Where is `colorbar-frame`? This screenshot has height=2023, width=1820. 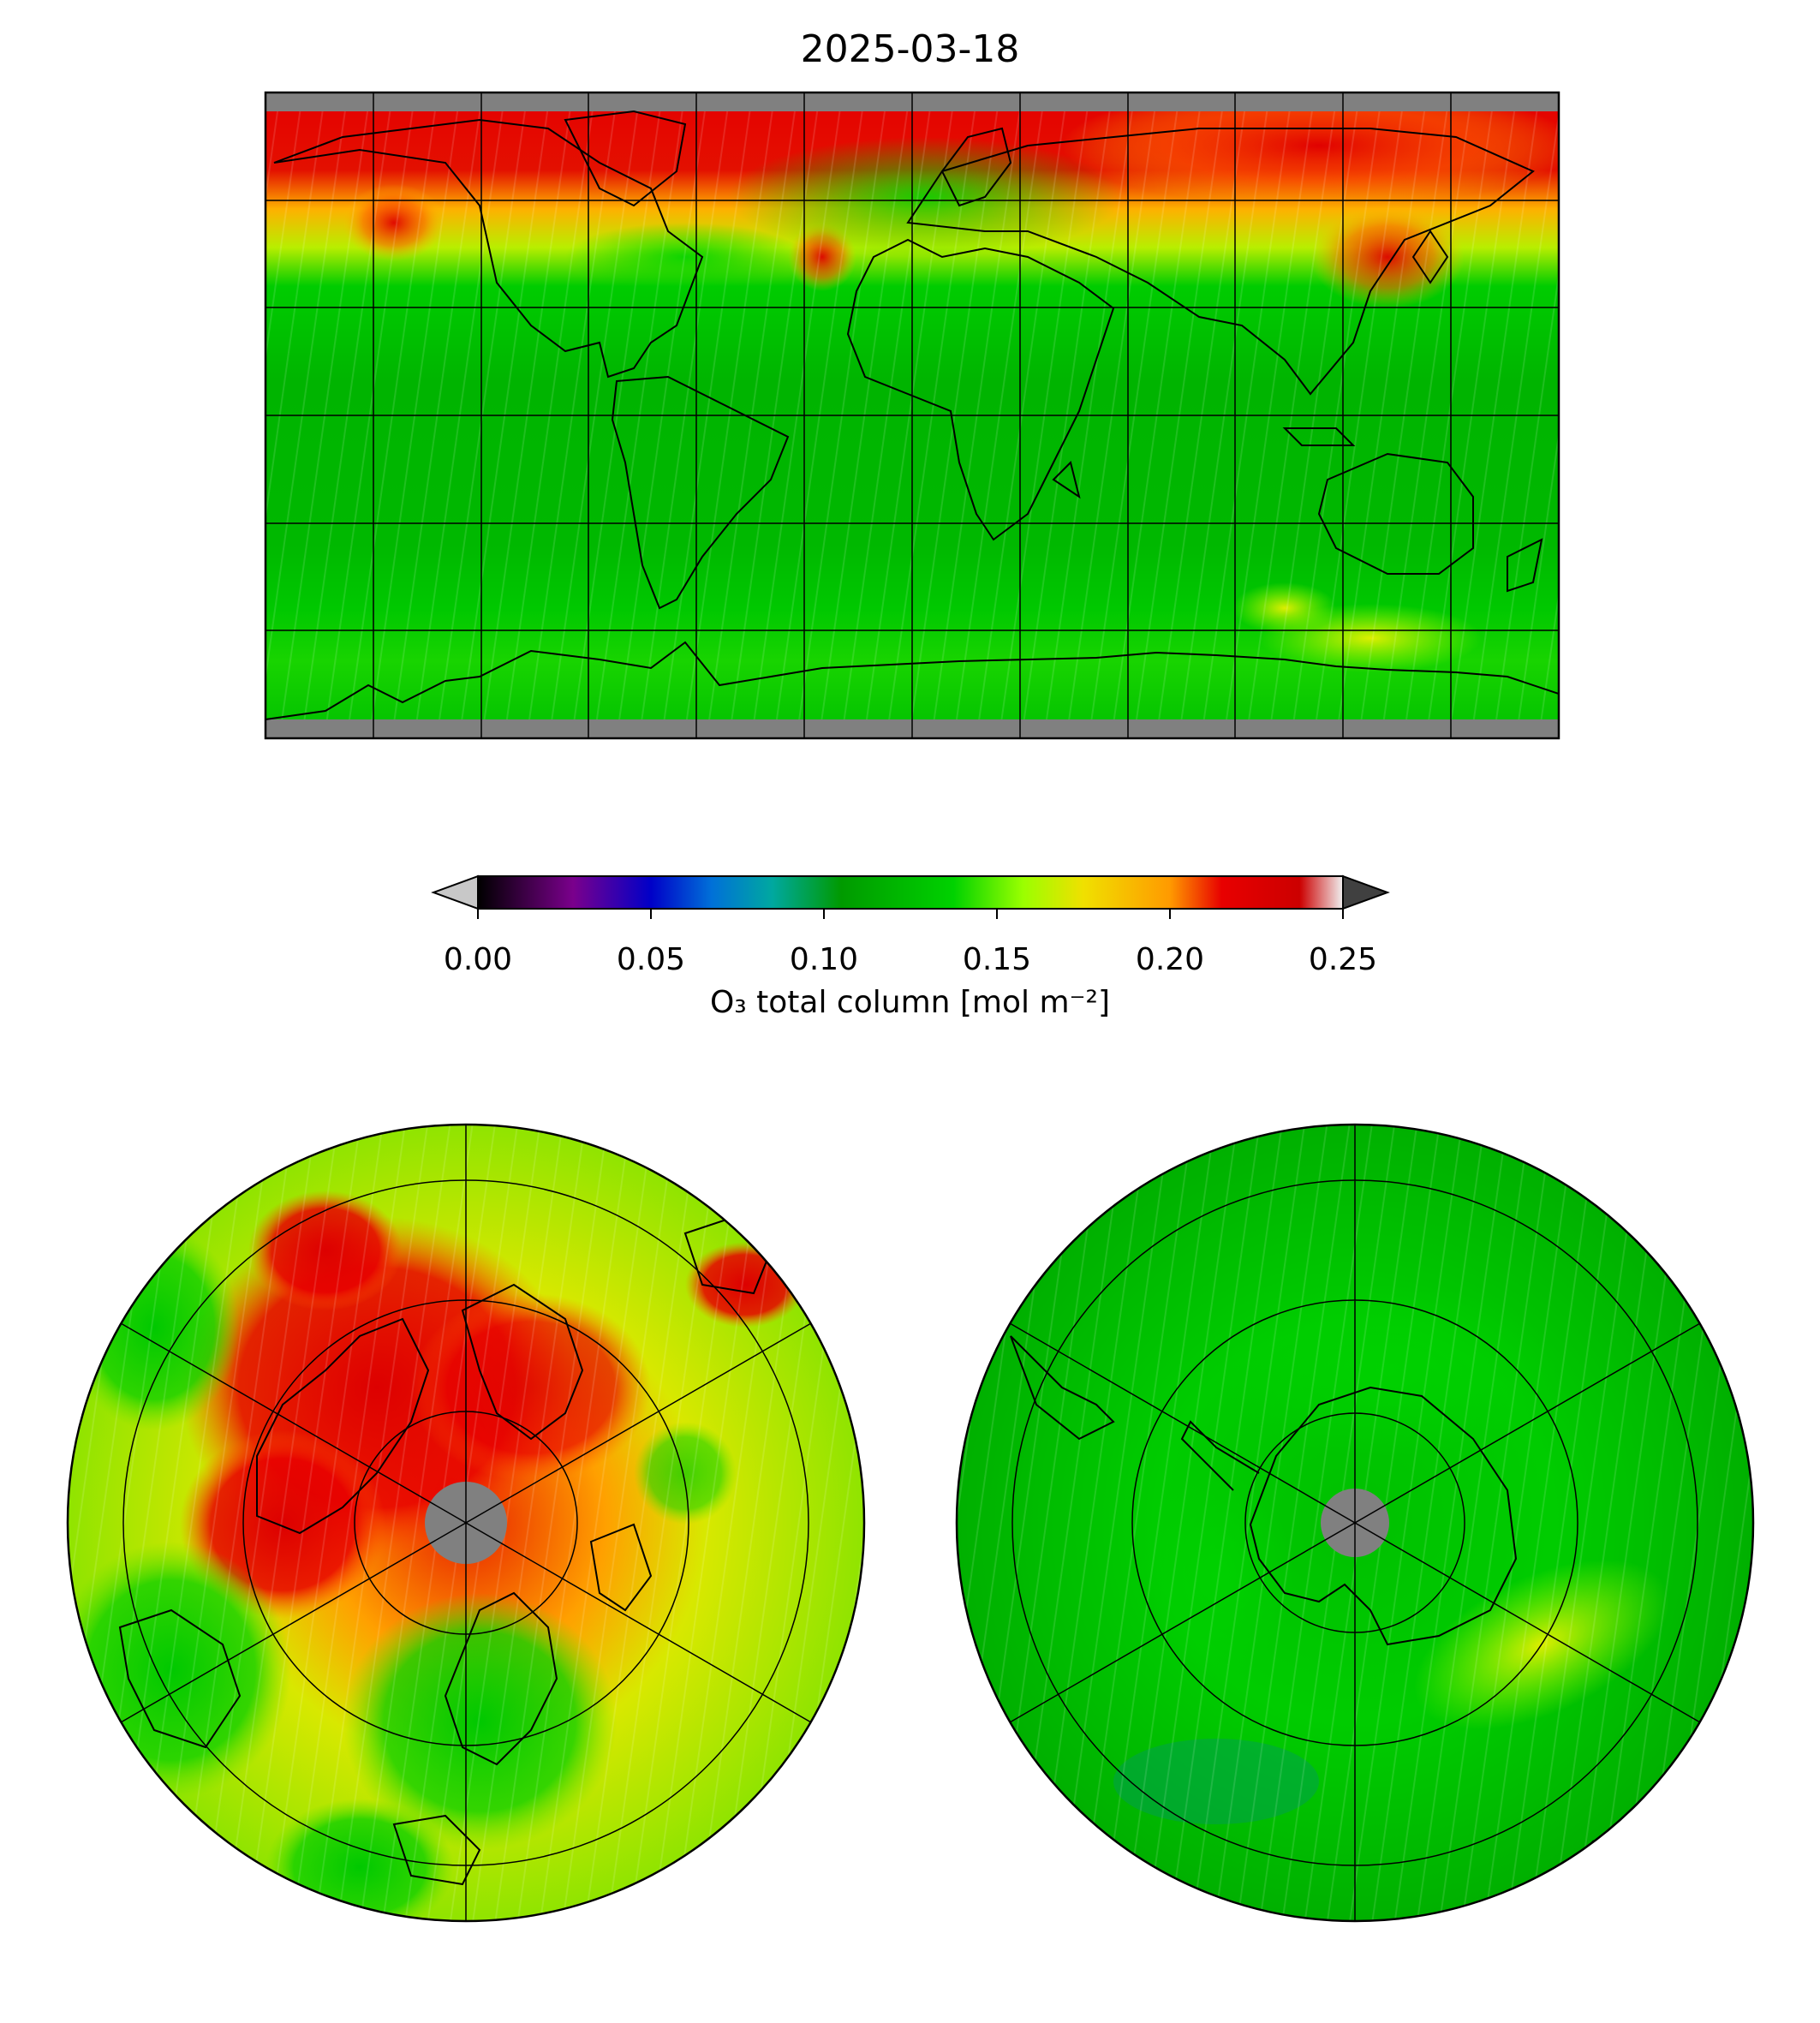
colorbar-frame is located at coordinates (911, 892).